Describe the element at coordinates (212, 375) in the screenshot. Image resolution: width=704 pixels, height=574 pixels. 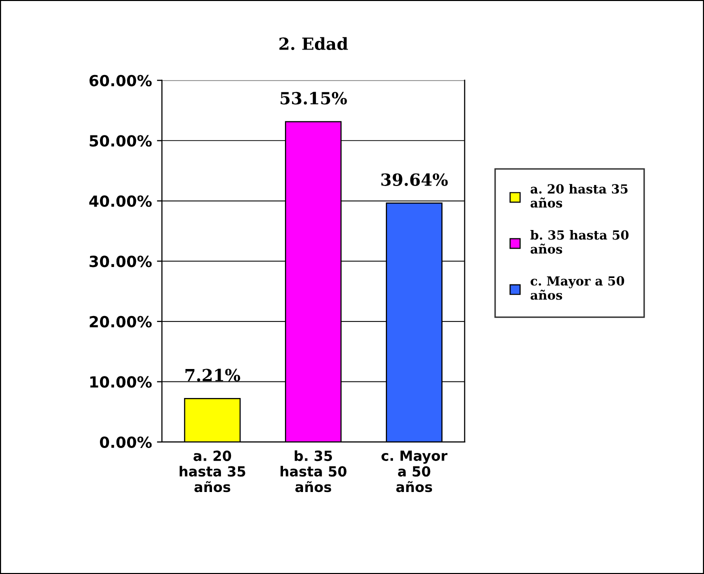
I see `data-label: 7.21%` at that location.